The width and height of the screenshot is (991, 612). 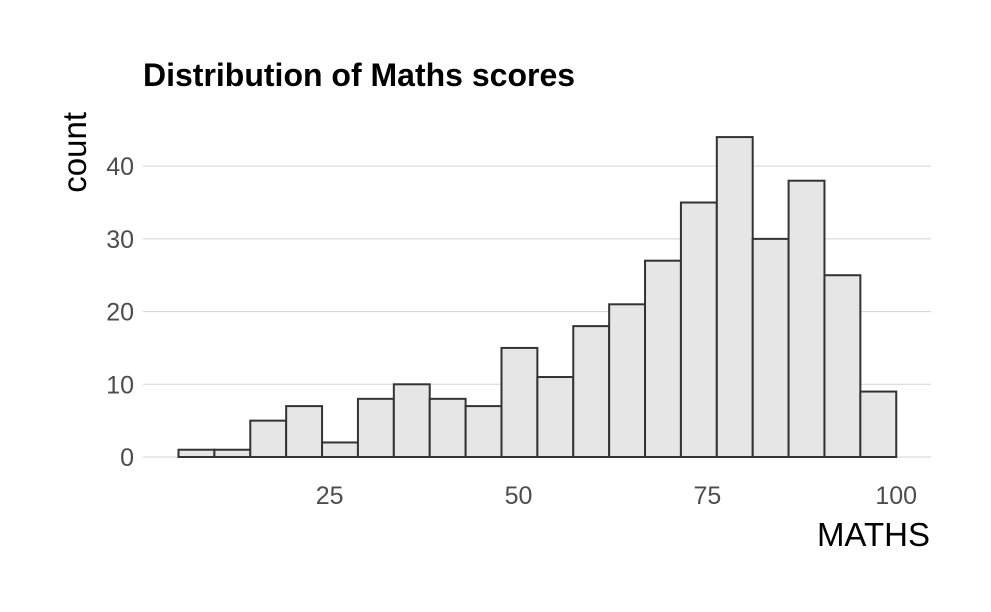 What do you see at coordinates (616, 496) in the screenshot?
I see `x-tick-labels: 25 50 75 100` at bounding box center [616, 496].